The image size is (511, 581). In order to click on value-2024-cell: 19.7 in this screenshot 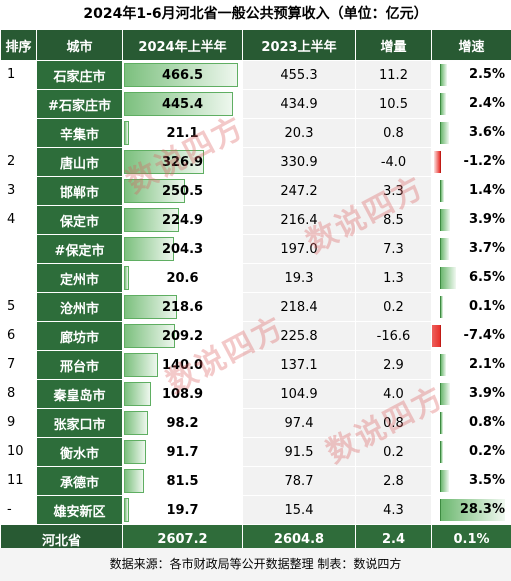, I will do `click(182, 510)`.